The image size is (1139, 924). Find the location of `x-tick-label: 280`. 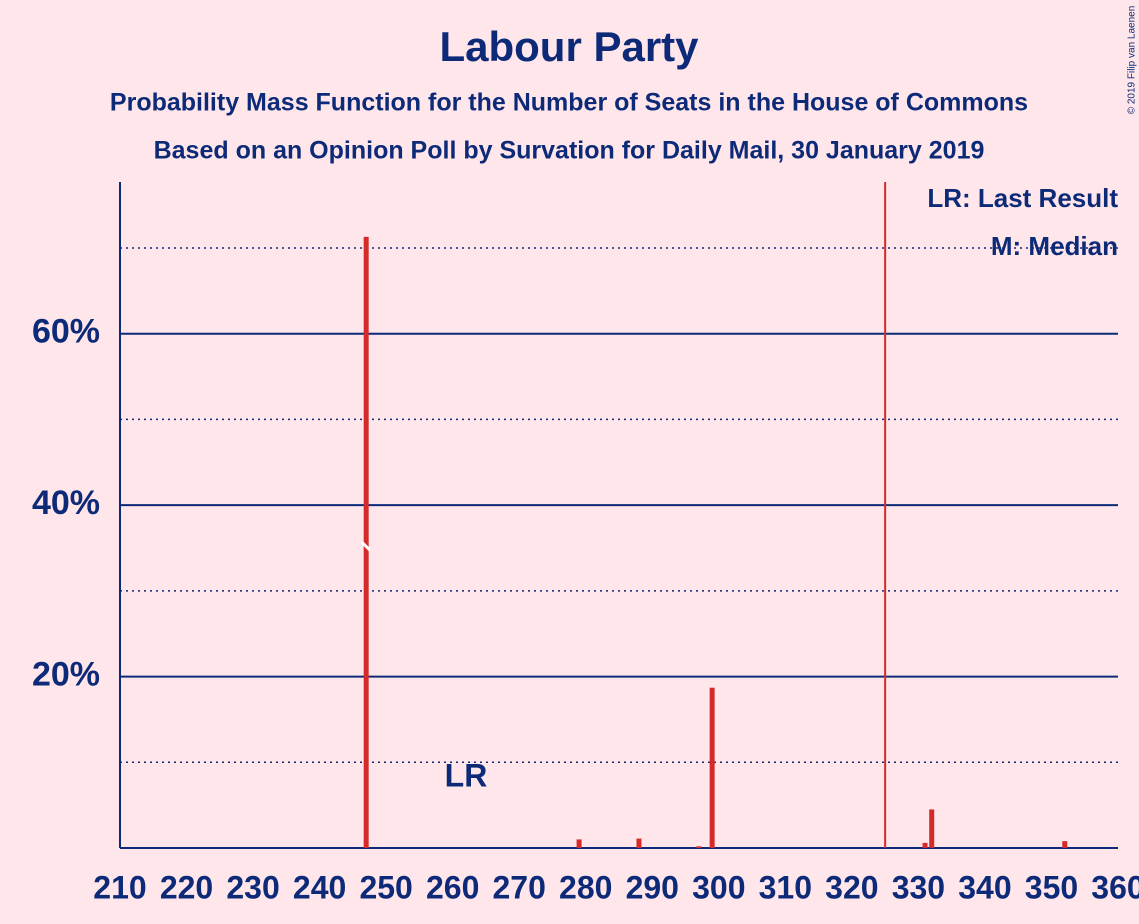

x-tick-label: 280 is located at coordinates (585, 887).